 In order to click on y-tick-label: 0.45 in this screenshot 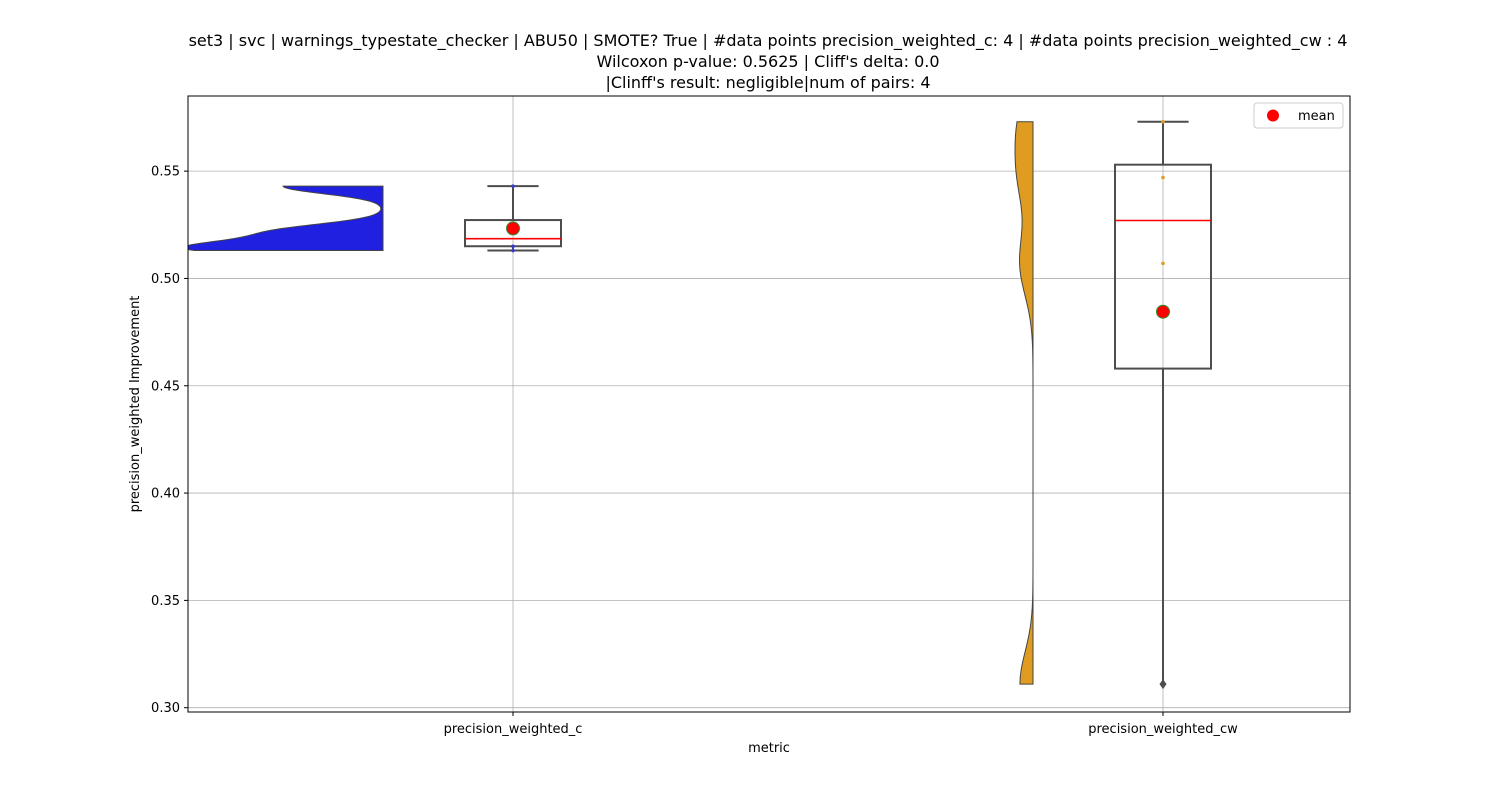, I will do `click(165, 386)`.